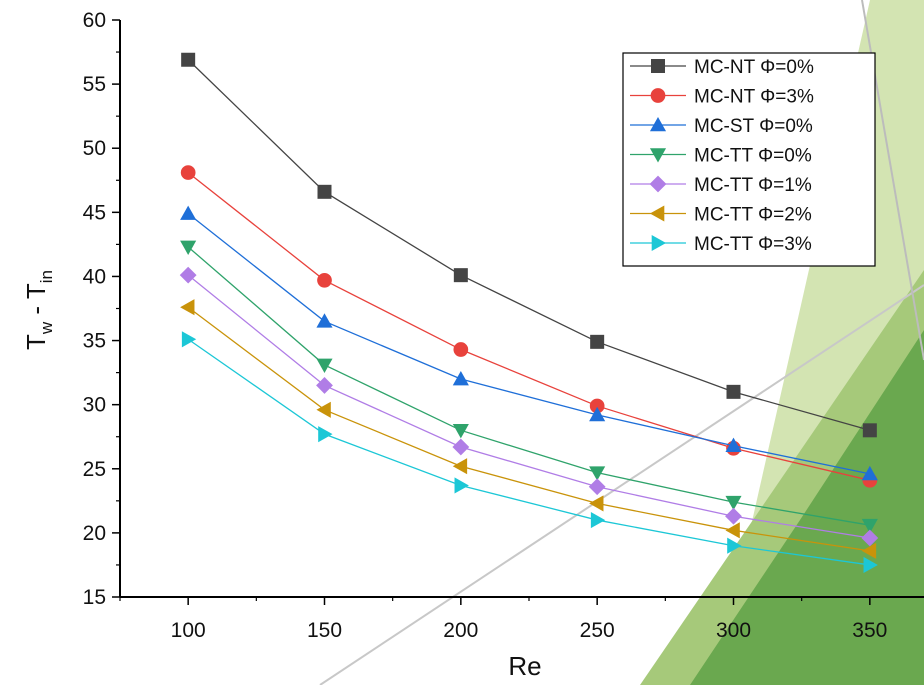 This screenshot has height=685, width=924. I want to click on legend-item: MC-TT Φ=3%, so click(721, 244).